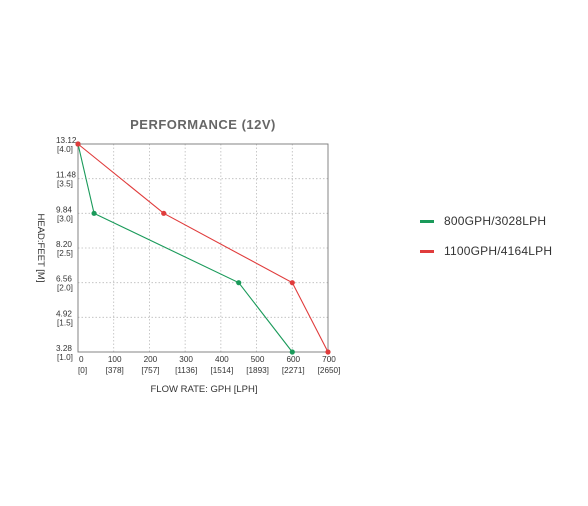  What do you see at coordinates (115, 370) in the screenshot?
I see `x-tick-sublabel: [378]` at bounding box center [115, 370].